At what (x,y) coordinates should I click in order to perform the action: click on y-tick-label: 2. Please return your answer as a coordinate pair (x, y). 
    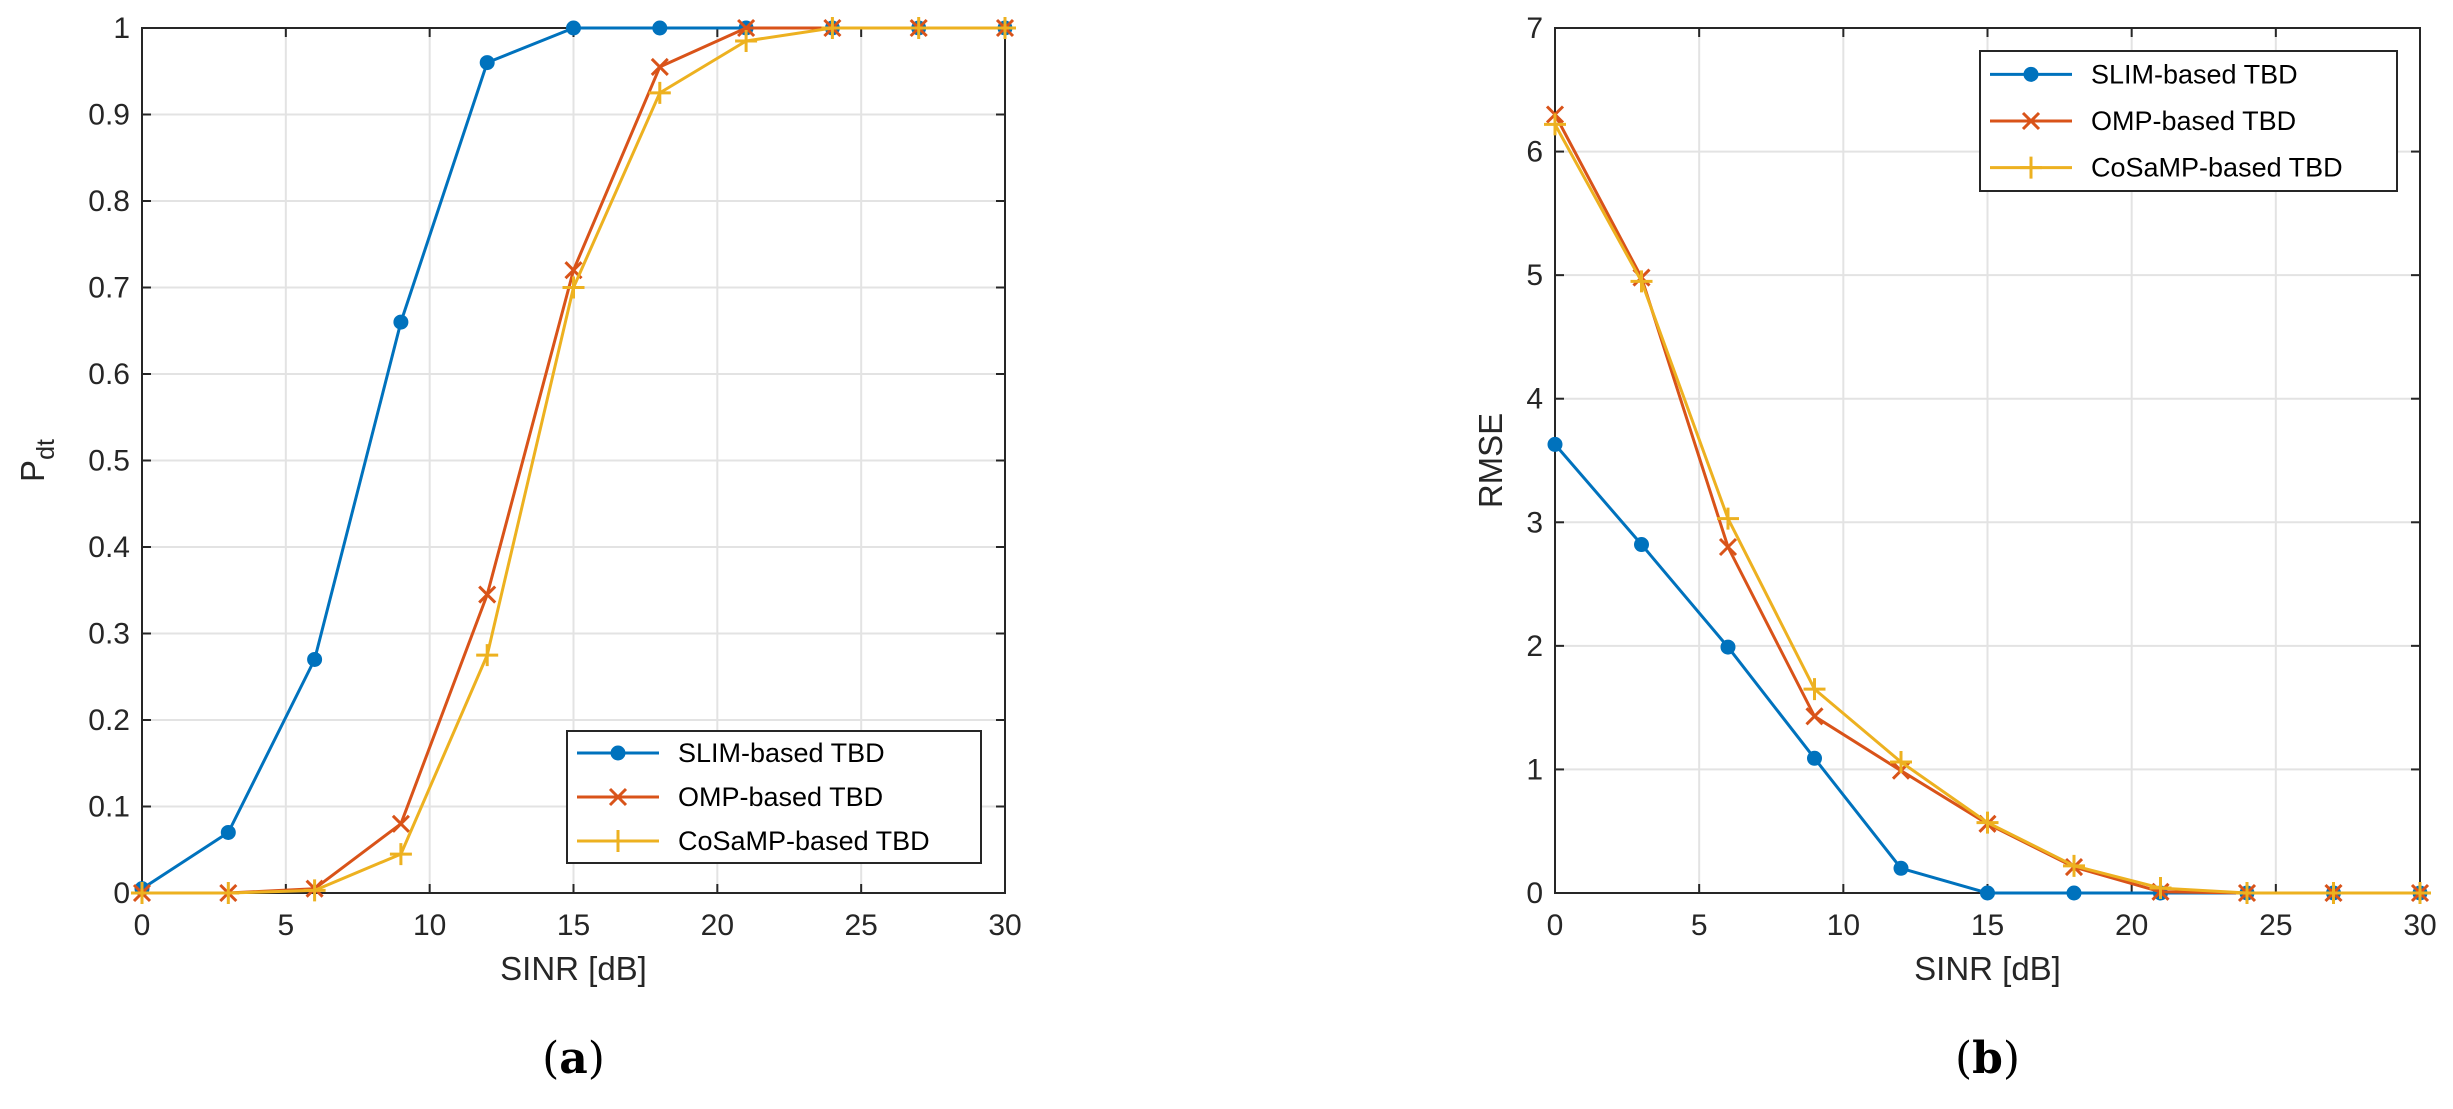
    Looking at the image, I should click on (1534, 646).